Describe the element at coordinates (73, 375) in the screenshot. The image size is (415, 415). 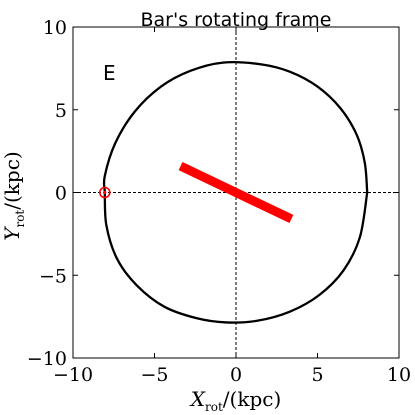
I see `x-tick-label: −10` at that location.